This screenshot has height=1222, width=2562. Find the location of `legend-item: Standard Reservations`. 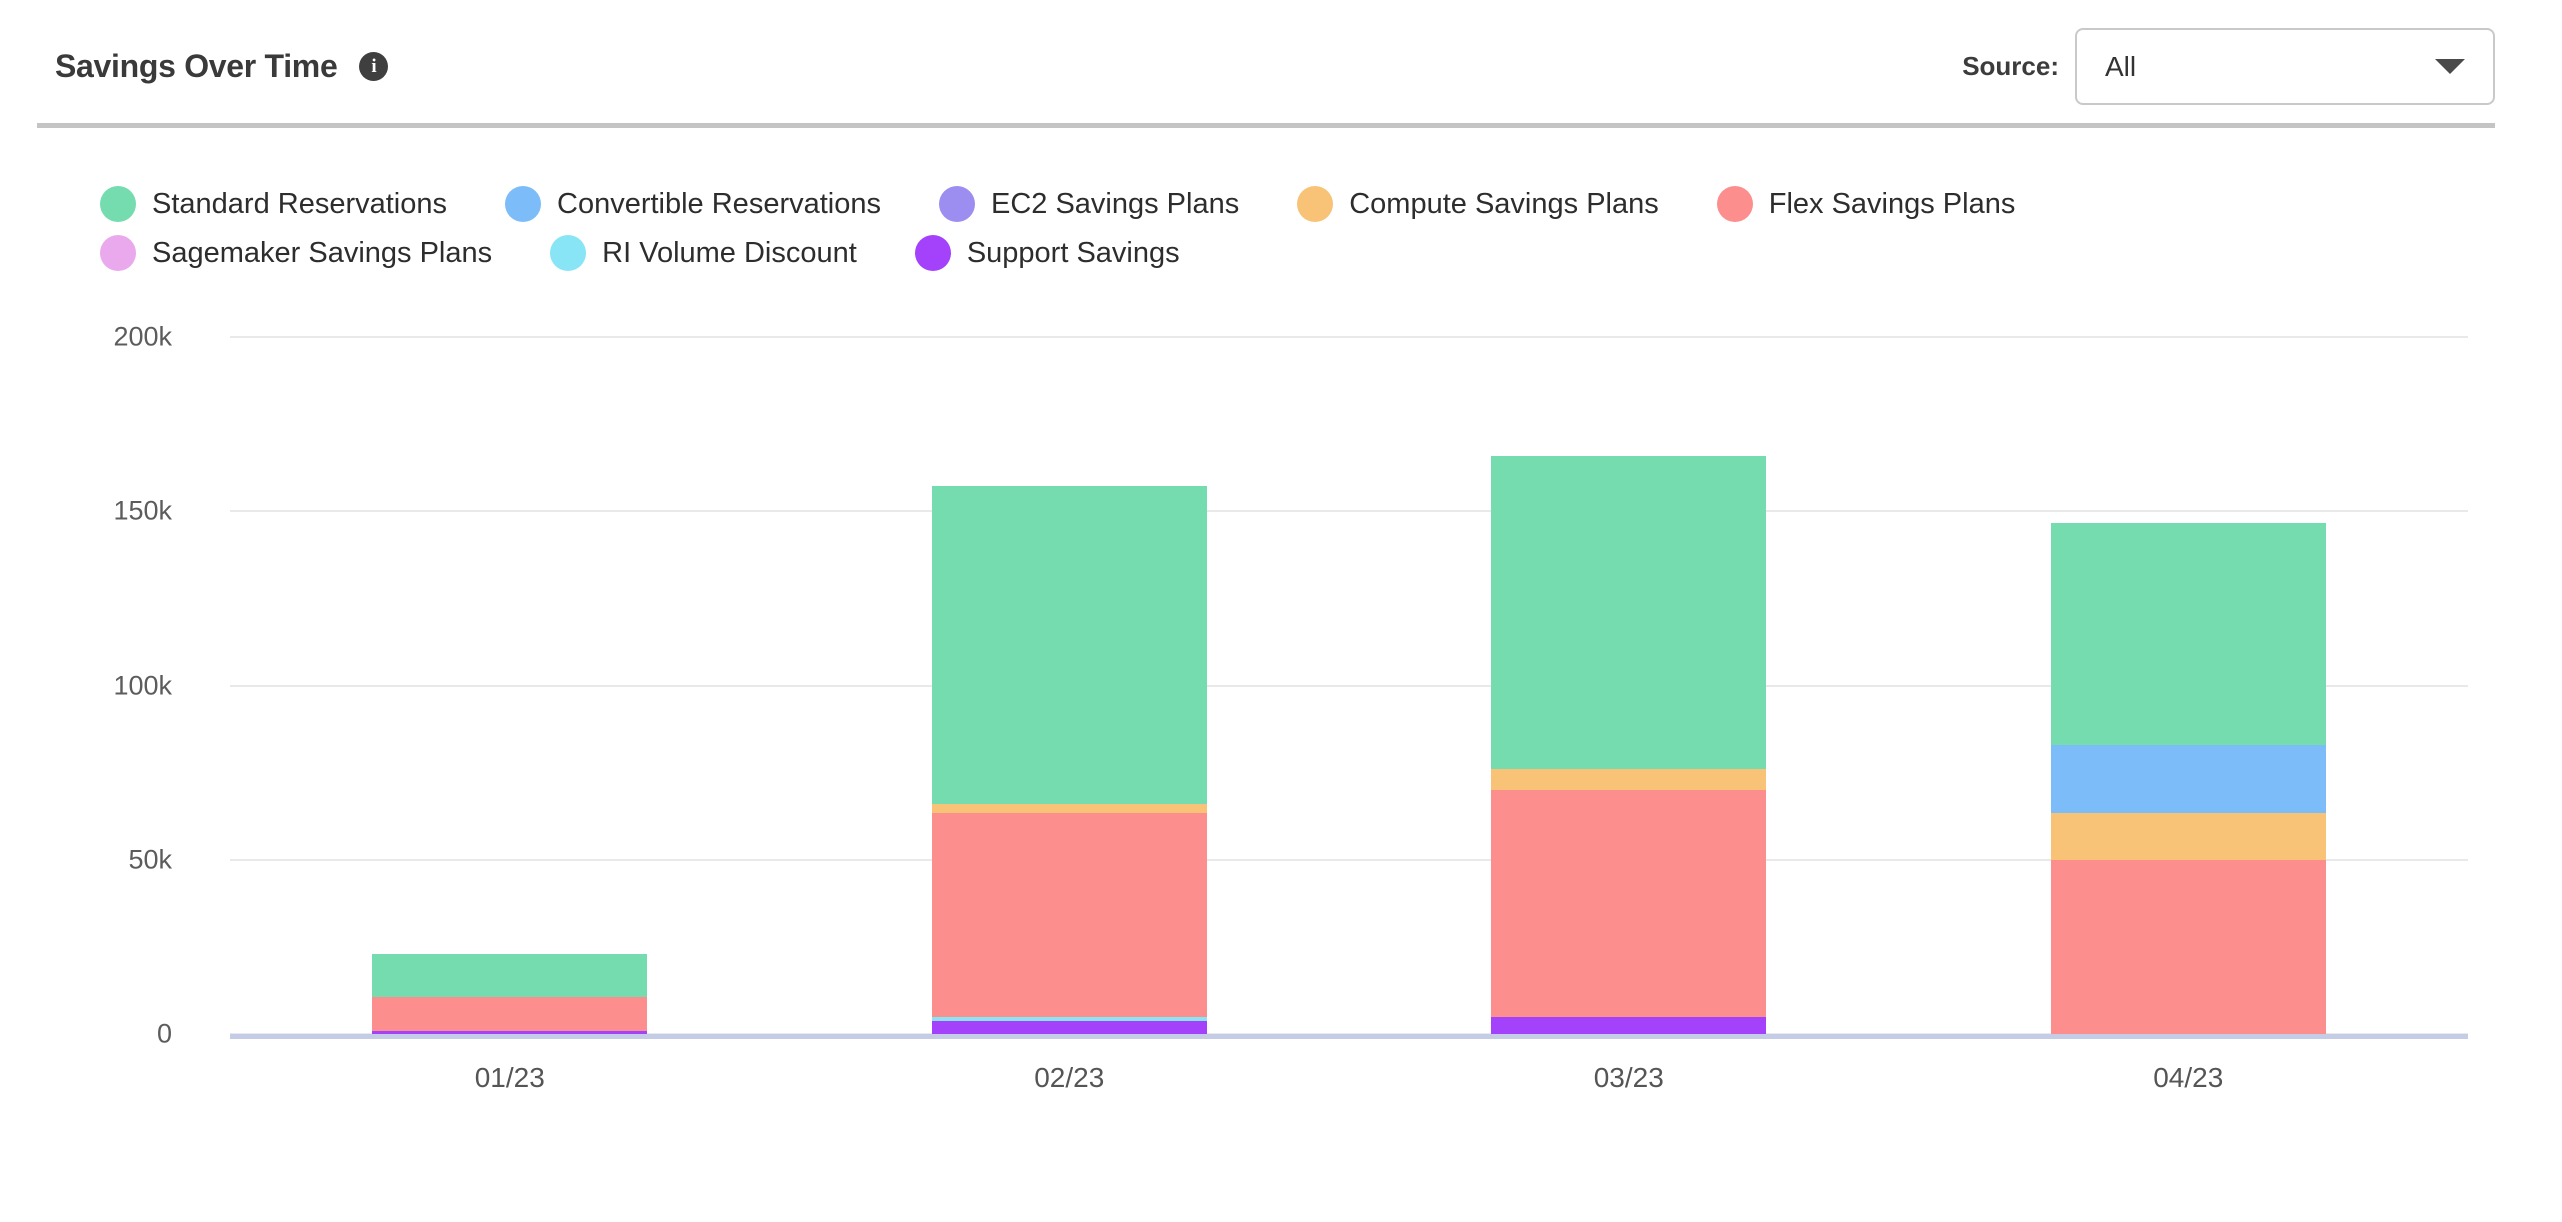

legend-item: Standard Reservations is located at coordinates (273, 204).